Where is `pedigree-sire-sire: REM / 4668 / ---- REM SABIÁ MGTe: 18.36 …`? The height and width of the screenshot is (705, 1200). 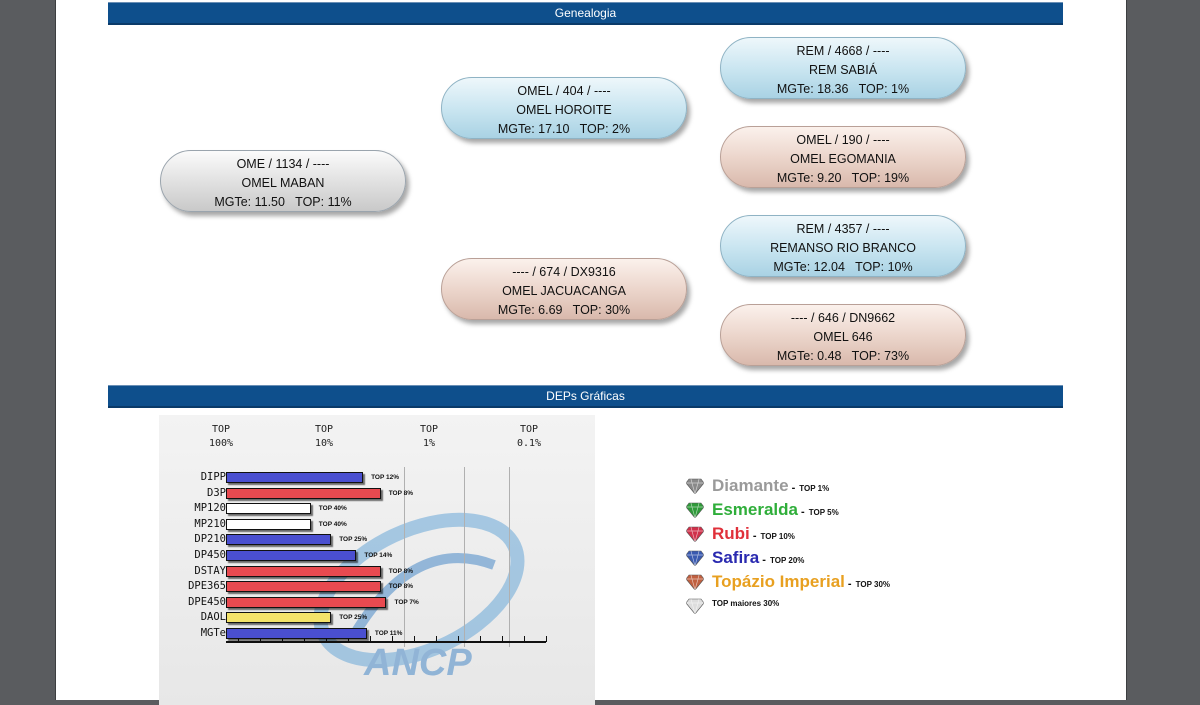
pedigree-sire-sire: REM / 4668 / ---- REM SABIÁ MGTe: 18.36 … is located at coordinates (843, 68).